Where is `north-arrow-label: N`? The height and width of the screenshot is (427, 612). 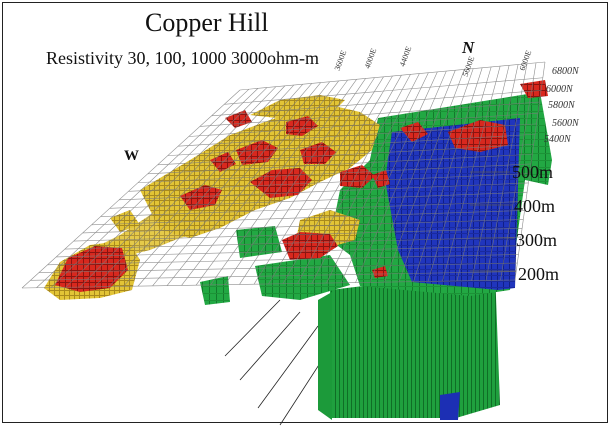
north-arrow-label: N is located at coordinates (468, 47).